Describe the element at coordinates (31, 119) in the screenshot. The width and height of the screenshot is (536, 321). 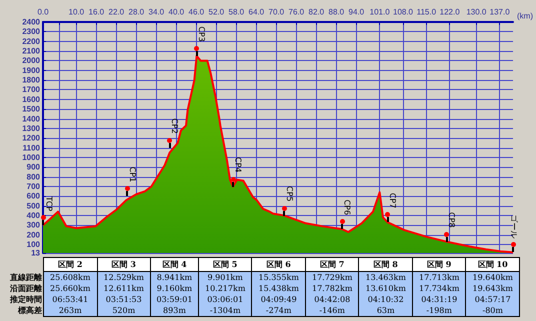
I see `y-tick-label: 1400` at that location.